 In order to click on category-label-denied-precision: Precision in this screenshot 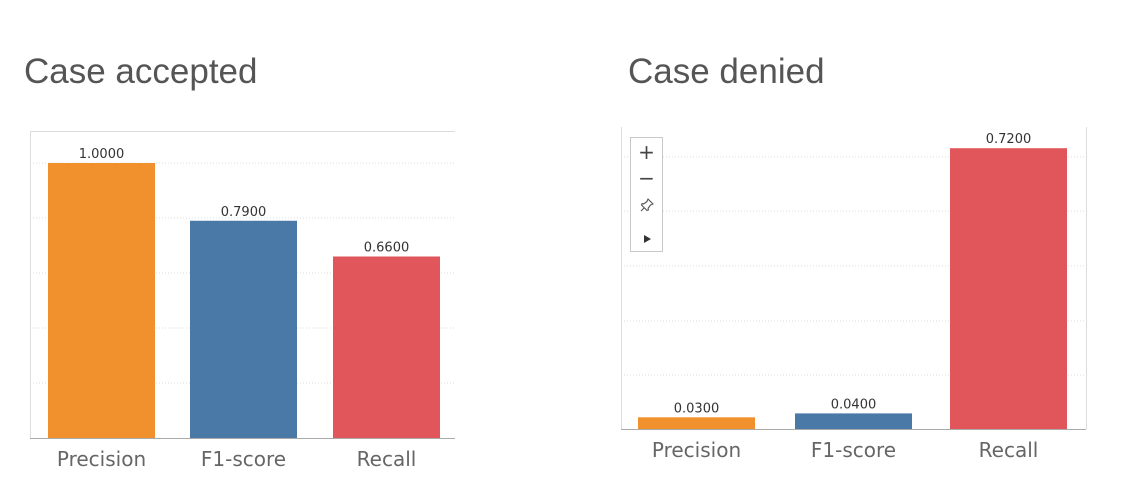, I will do `click(696, 450)`.